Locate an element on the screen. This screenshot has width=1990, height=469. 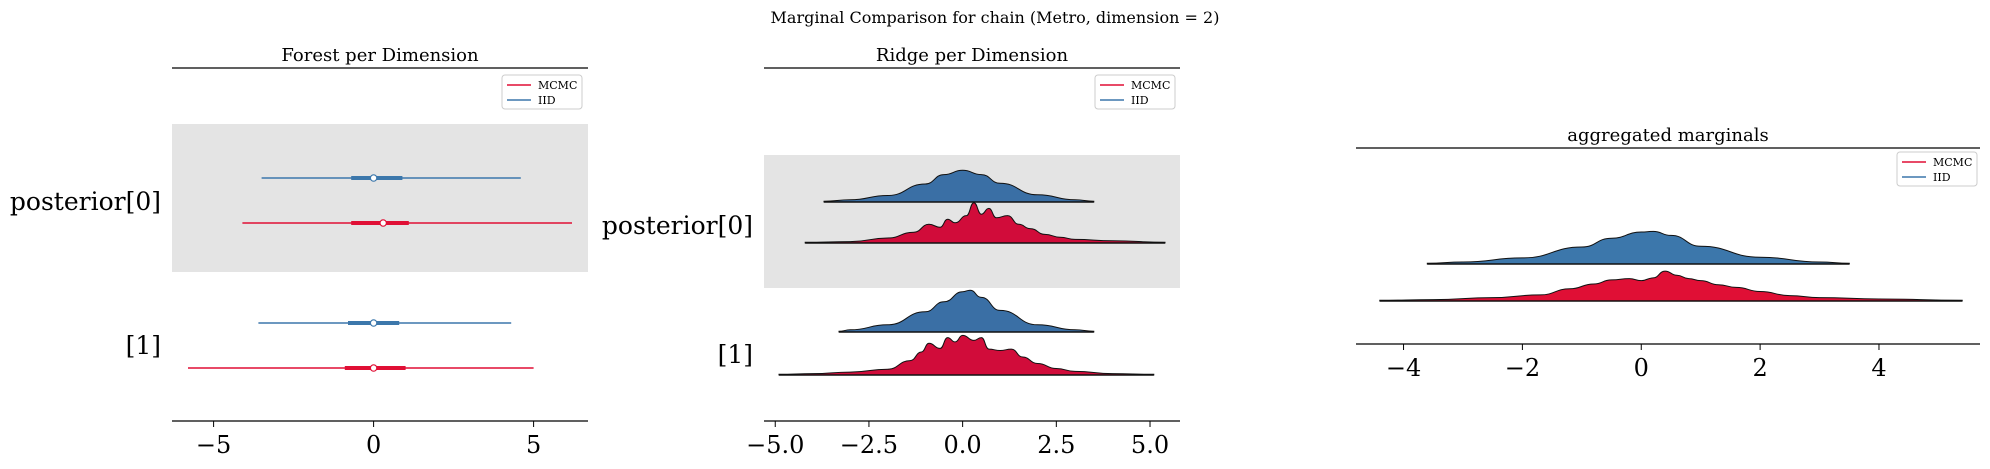
x-tick-label: −5 is located at coordinates (213, 445).